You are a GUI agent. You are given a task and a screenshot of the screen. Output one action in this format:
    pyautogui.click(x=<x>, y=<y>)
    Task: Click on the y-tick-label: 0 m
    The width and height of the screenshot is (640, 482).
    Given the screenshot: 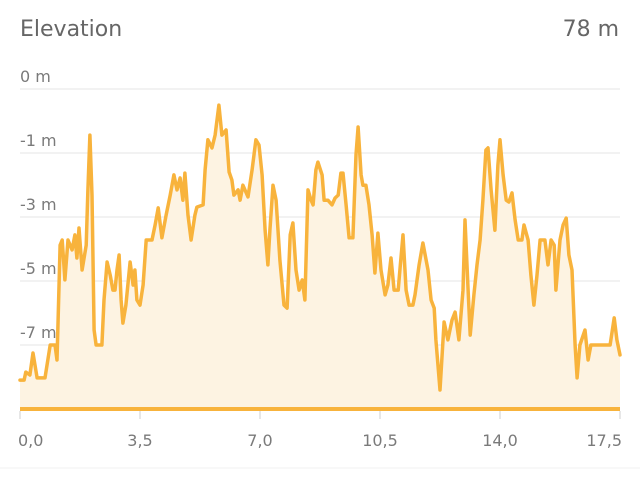 What is the action you would take?
    pyautogui.click(x=35, y=76)
    